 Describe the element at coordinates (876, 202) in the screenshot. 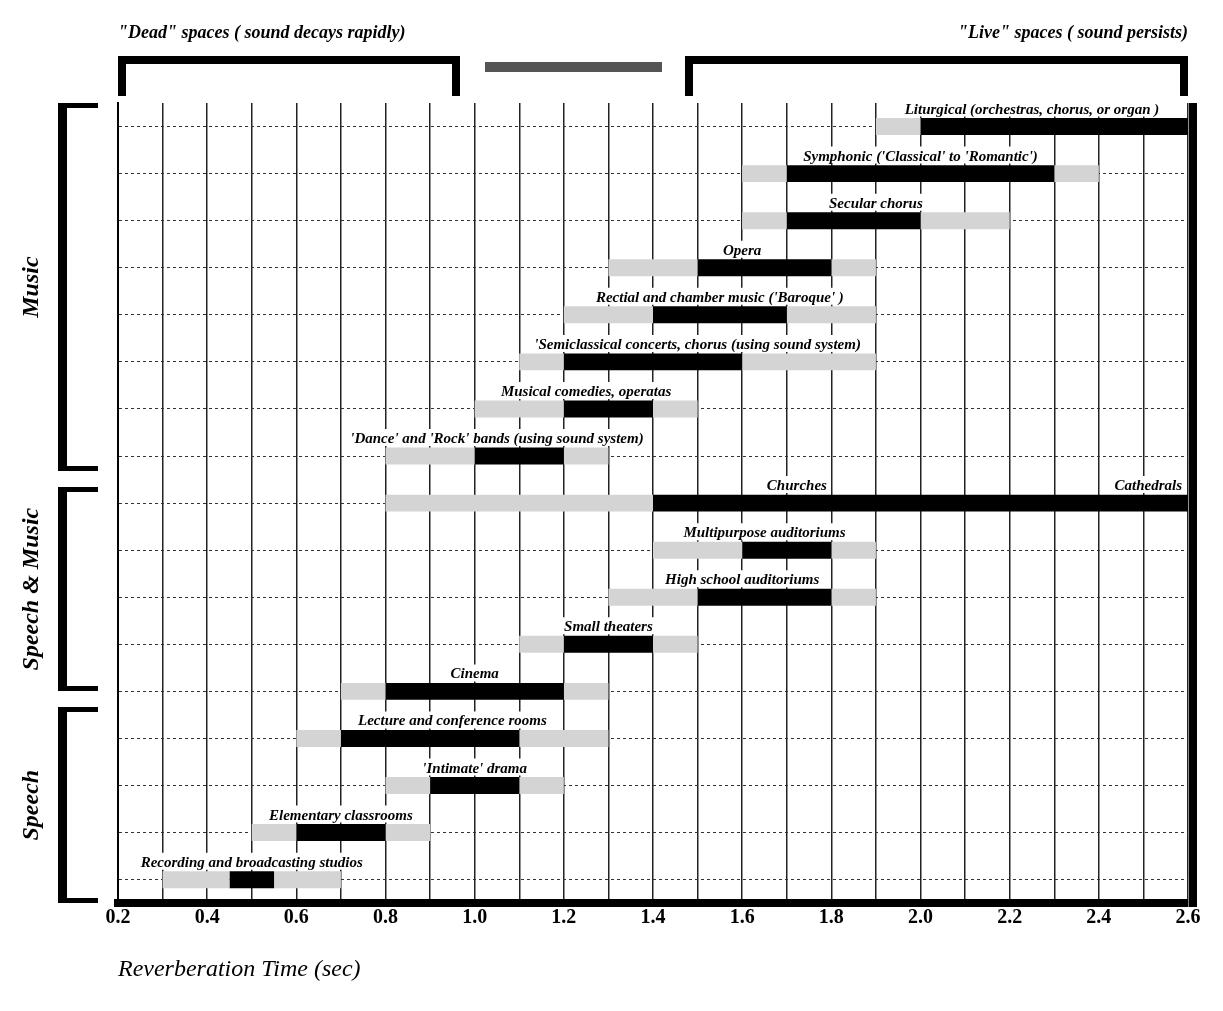

I see `y-tick-label: Secular chorus` at that location.